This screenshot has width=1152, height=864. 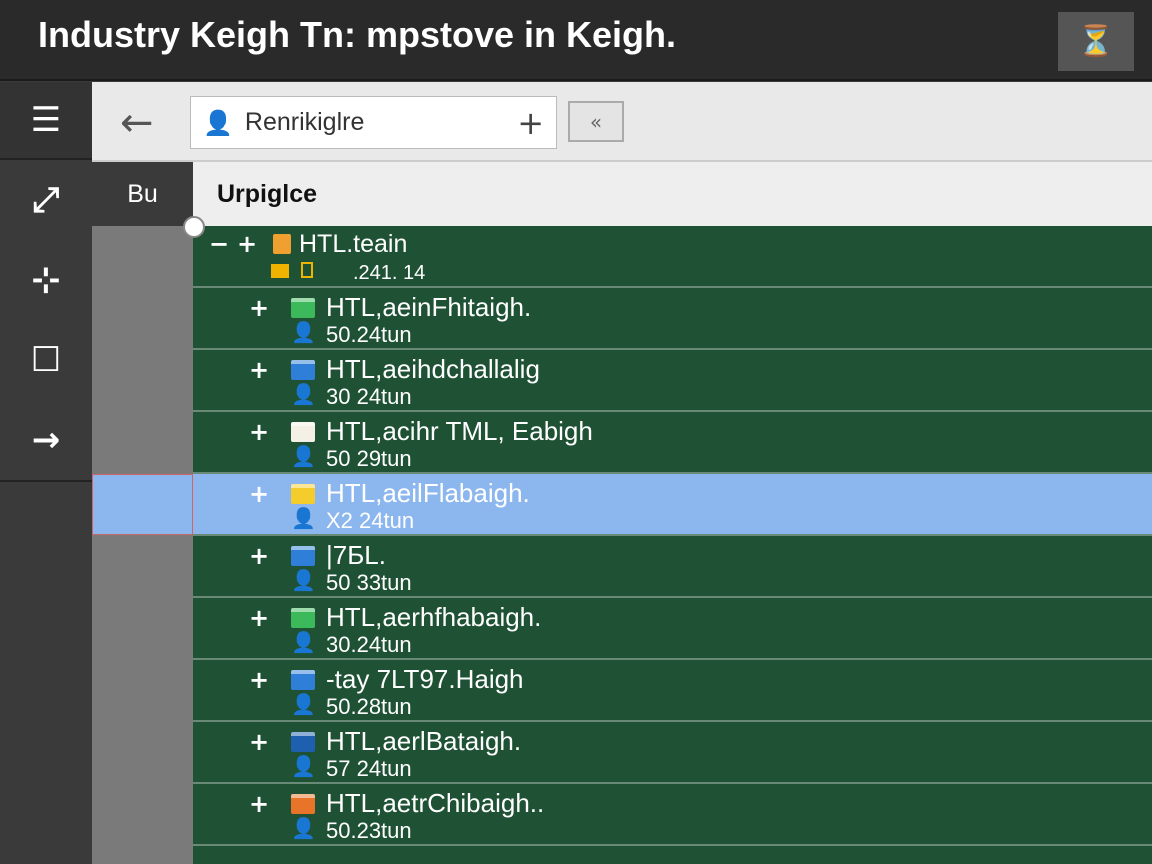 What do you see at coordinates (672, 691) in the screenshot?
I see `tree-row: + -tay 7LT97.Haigh 👤 50.28tun` at bounding box center [672, 691].